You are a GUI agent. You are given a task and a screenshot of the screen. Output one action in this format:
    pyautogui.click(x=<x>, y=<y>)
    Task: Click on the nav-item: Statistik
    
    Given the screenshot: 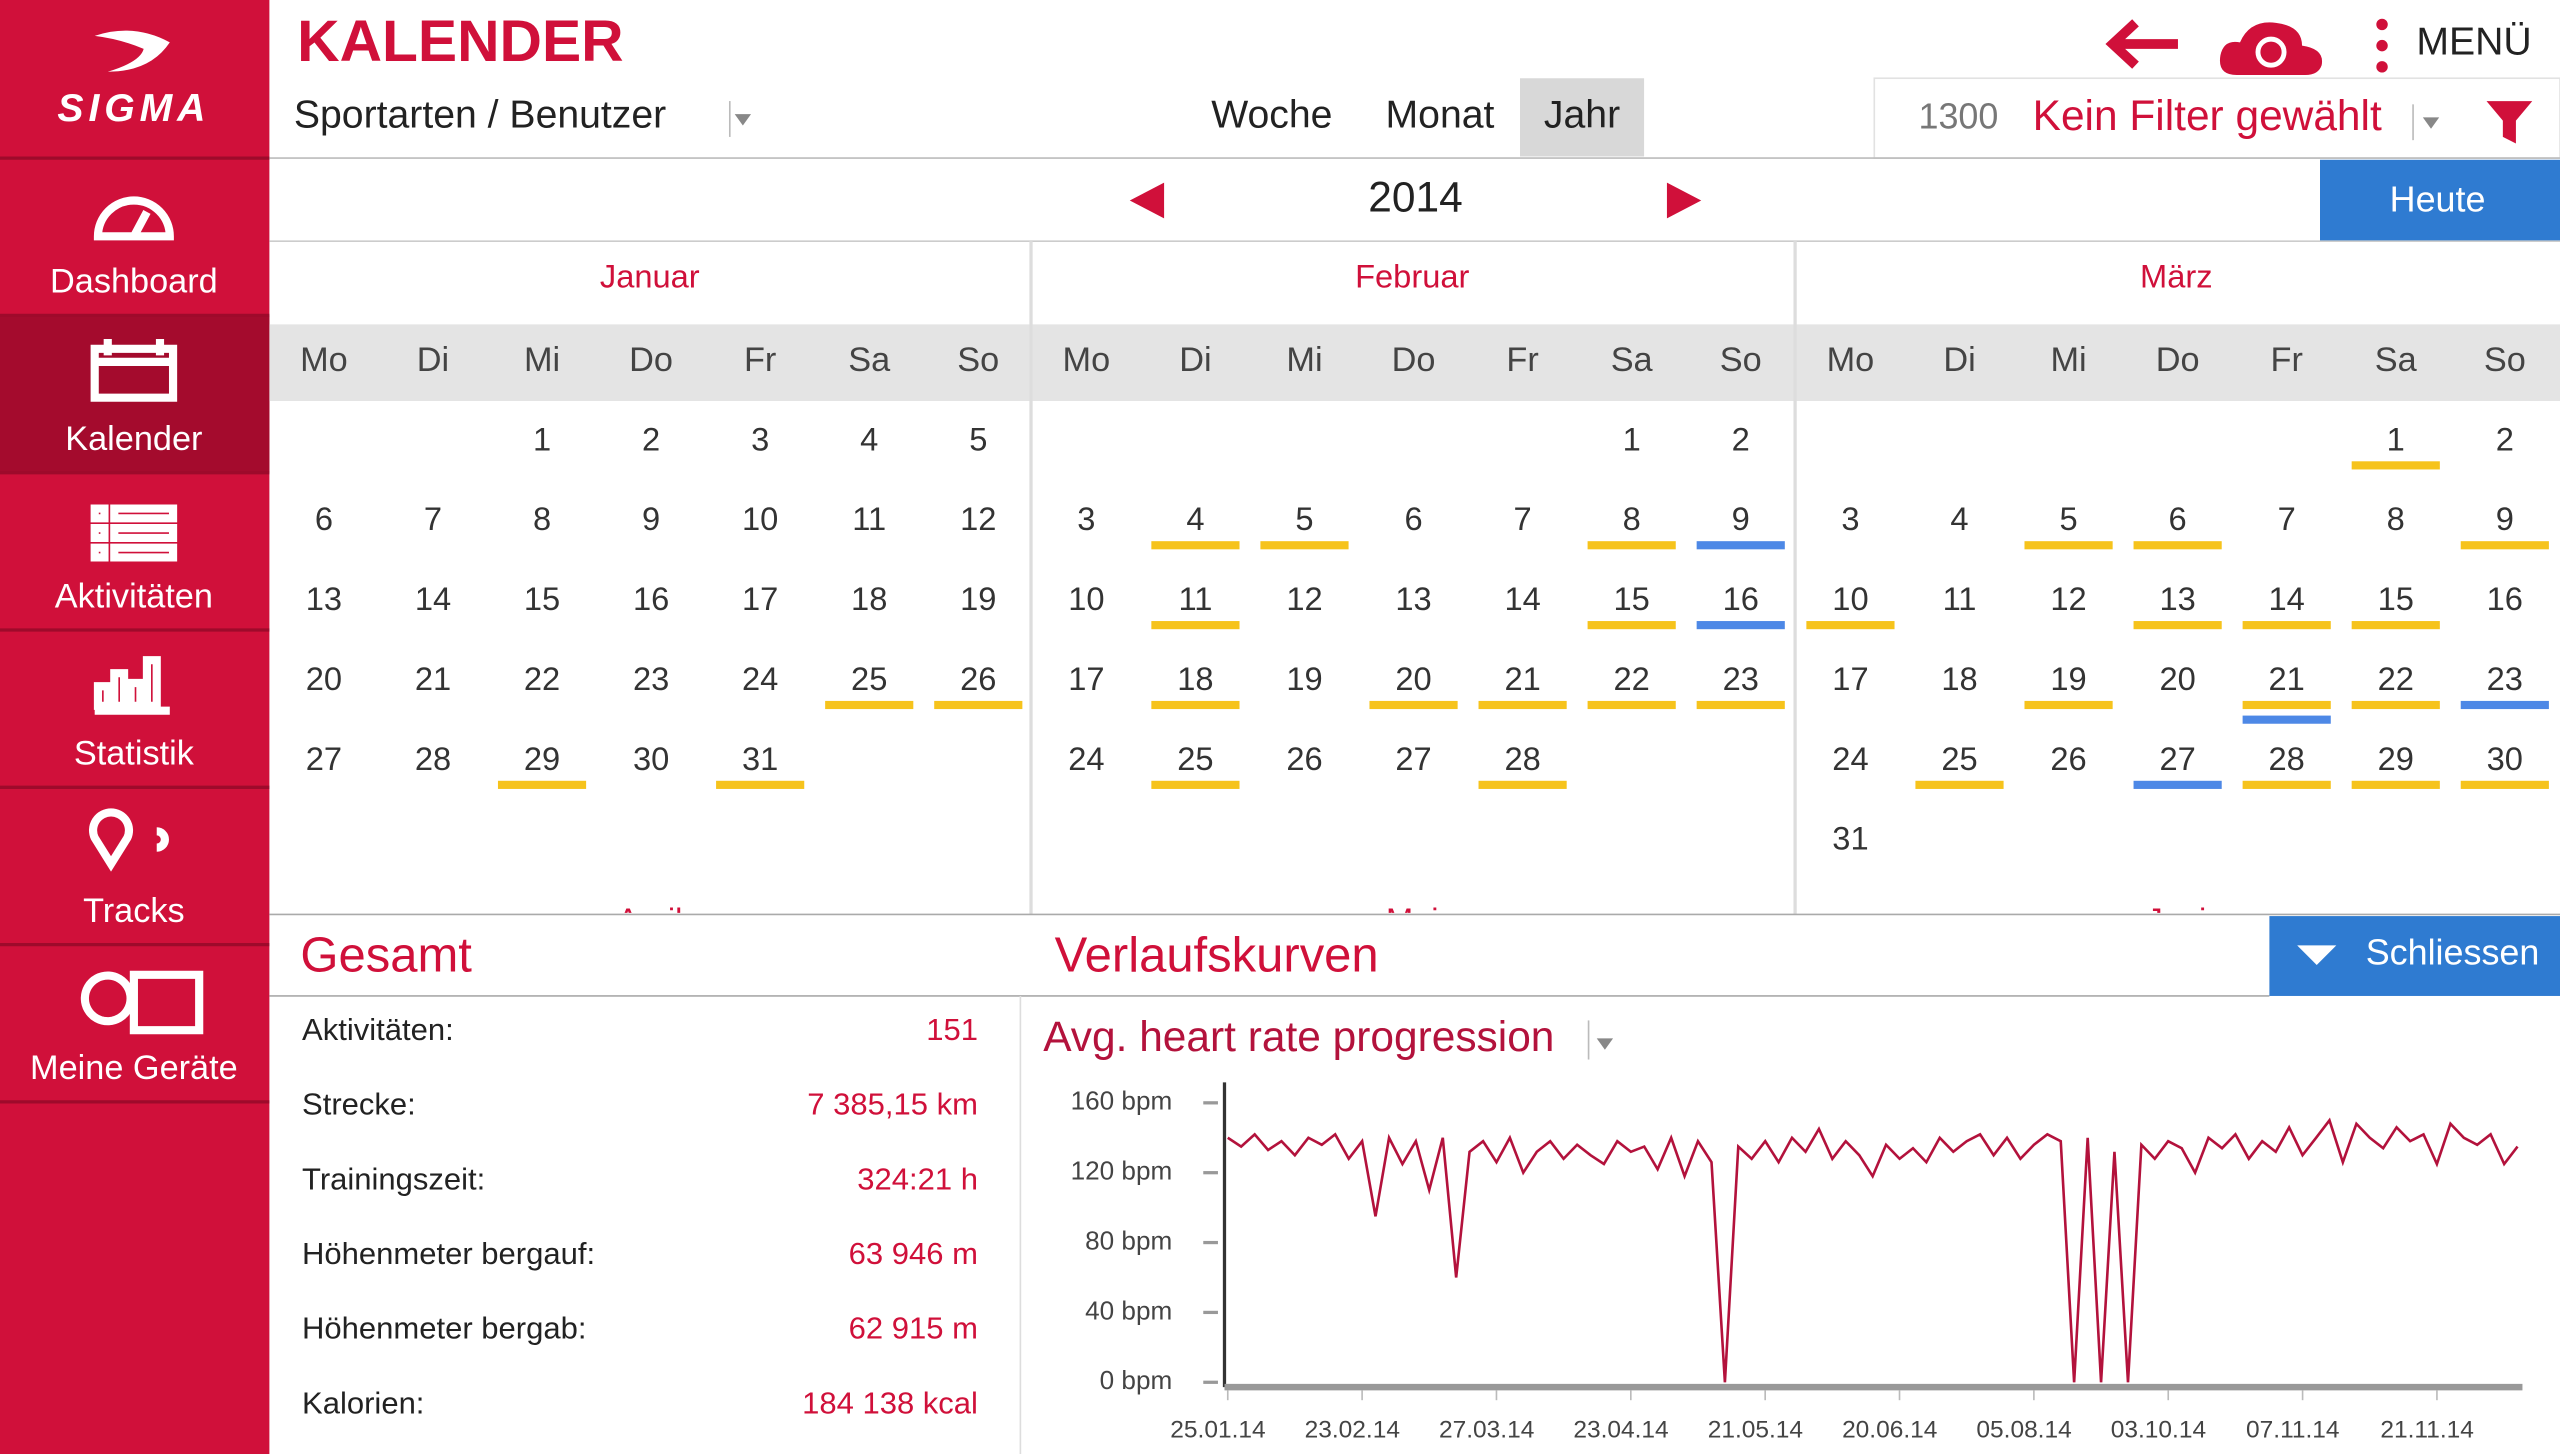 What is the action you would take?
    pyautogui.click(x=134, y=754)
    